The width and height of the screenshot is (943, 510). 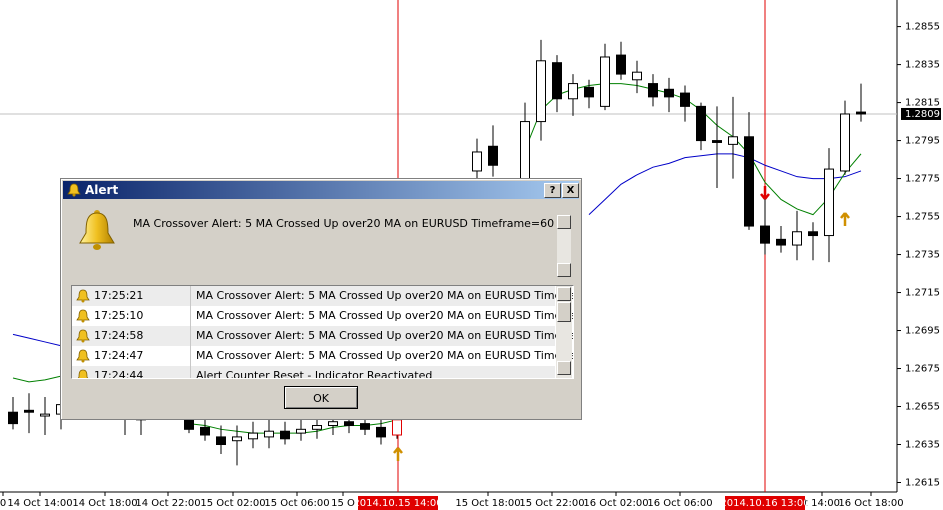 What do you see at coordinates (922, 103) in the screenshot?
I see `price-tick-label: 1.2815` at bounding box center [922, 103].